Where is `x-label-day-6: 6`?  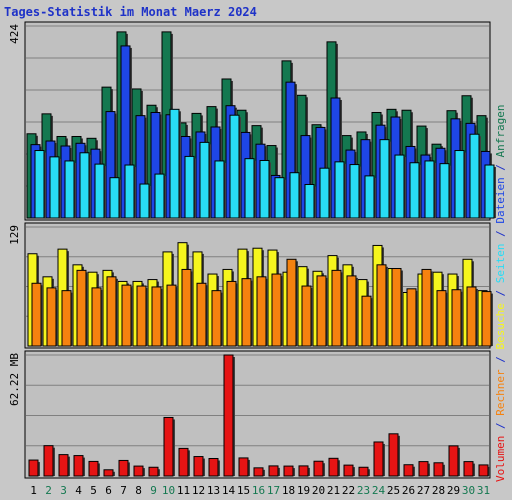 x-label-day-6: 6 is located at coordinates (108, 490).